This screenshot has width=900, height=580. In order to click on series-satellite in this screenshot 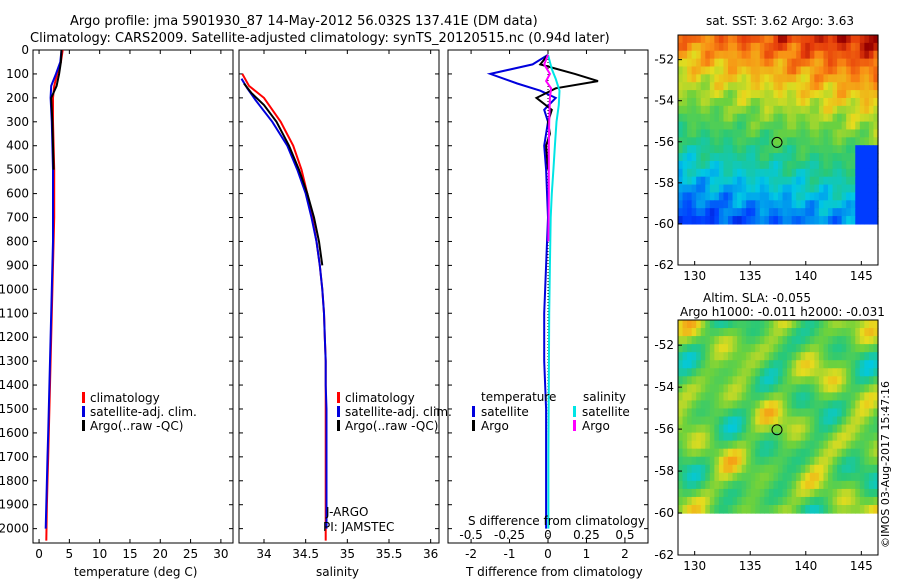, I will do `click(53, 289)`.